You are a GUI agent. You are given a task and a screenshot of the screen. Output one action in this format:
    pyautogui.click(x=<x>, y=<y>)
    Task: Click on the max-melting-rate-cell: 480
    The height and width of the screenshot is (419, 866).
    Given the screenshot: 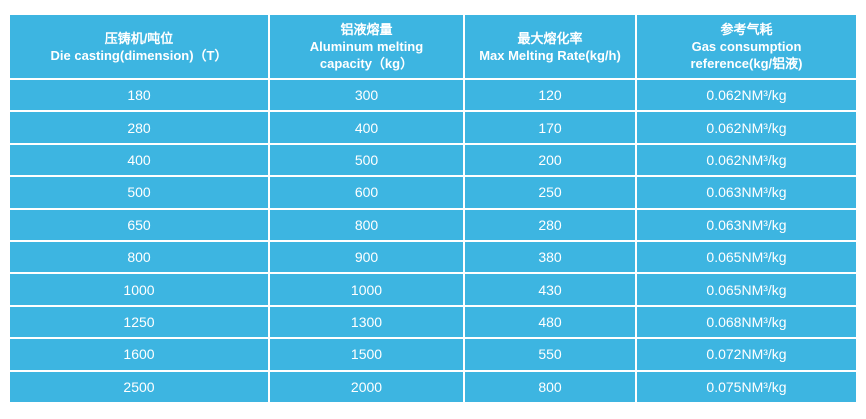 What is the action you would take?
    pyautogui.click(x=550, y=322)
    